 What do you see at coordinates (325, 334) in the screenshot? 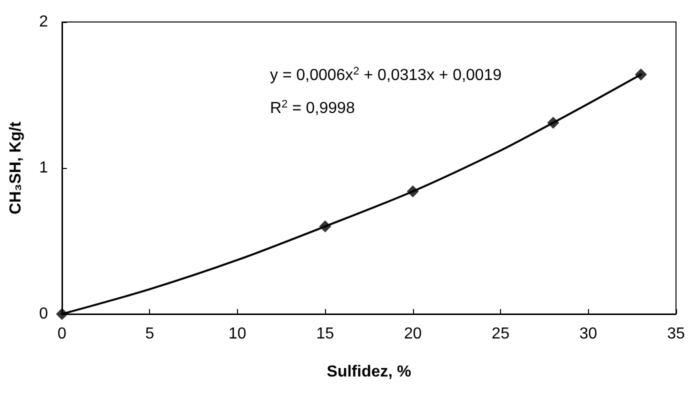
I see `x-tick-label: 15` at bounding box center [325, 334].